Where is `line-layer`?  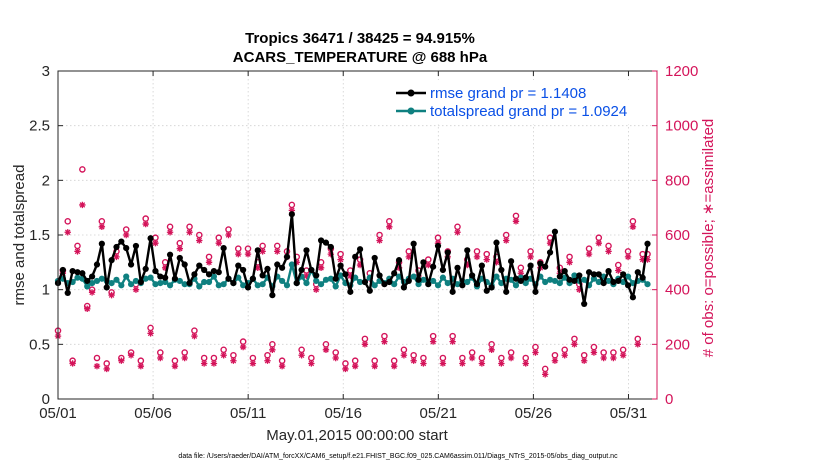 line-layer is located at coordinates (352, 259).